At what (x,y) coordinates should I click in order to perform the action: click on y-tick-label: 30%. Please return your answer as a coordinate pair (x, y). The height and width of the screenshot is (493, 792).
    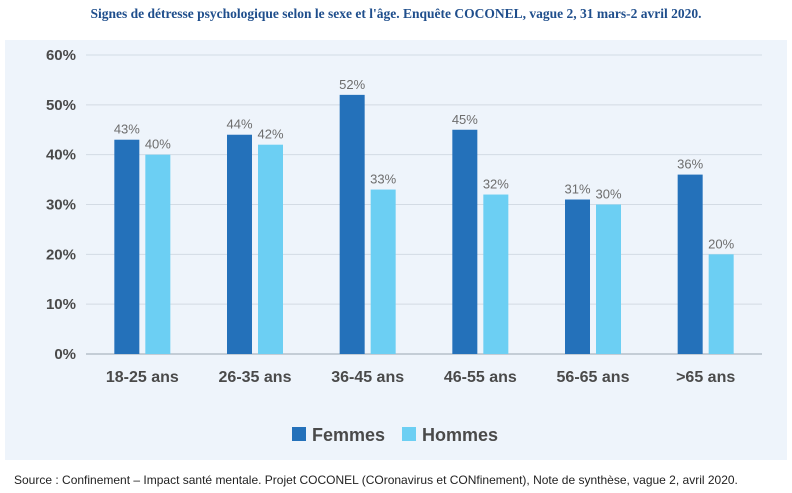
    Looking at the image, I should click on (61, 205).